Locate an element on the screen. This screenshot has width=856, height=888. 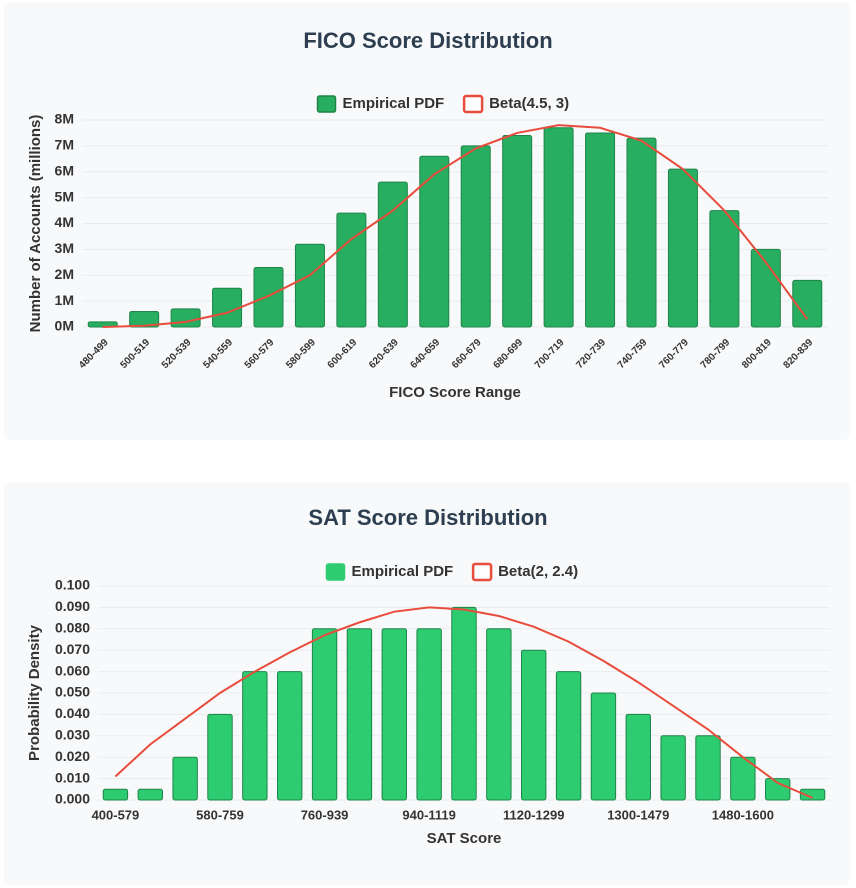
y-tick-label: 0.070 is located at coordinates (72, 649).